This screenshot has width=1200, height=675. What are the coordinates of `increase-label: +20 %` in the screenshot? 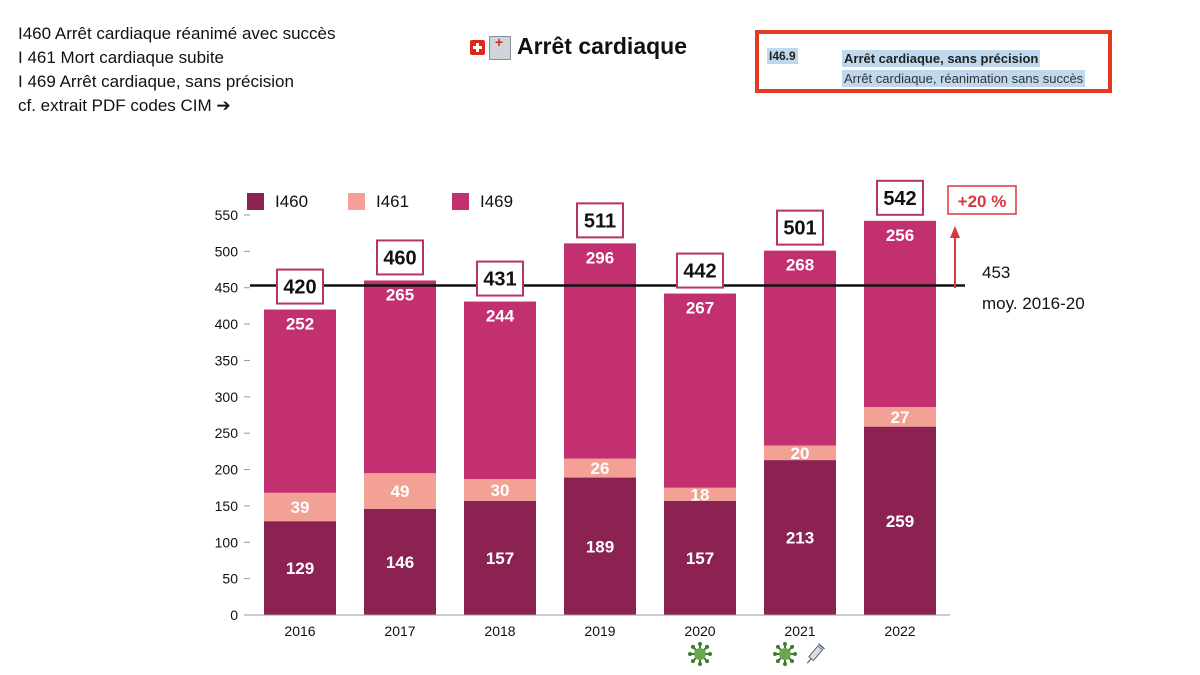 It's located at (982, 201).